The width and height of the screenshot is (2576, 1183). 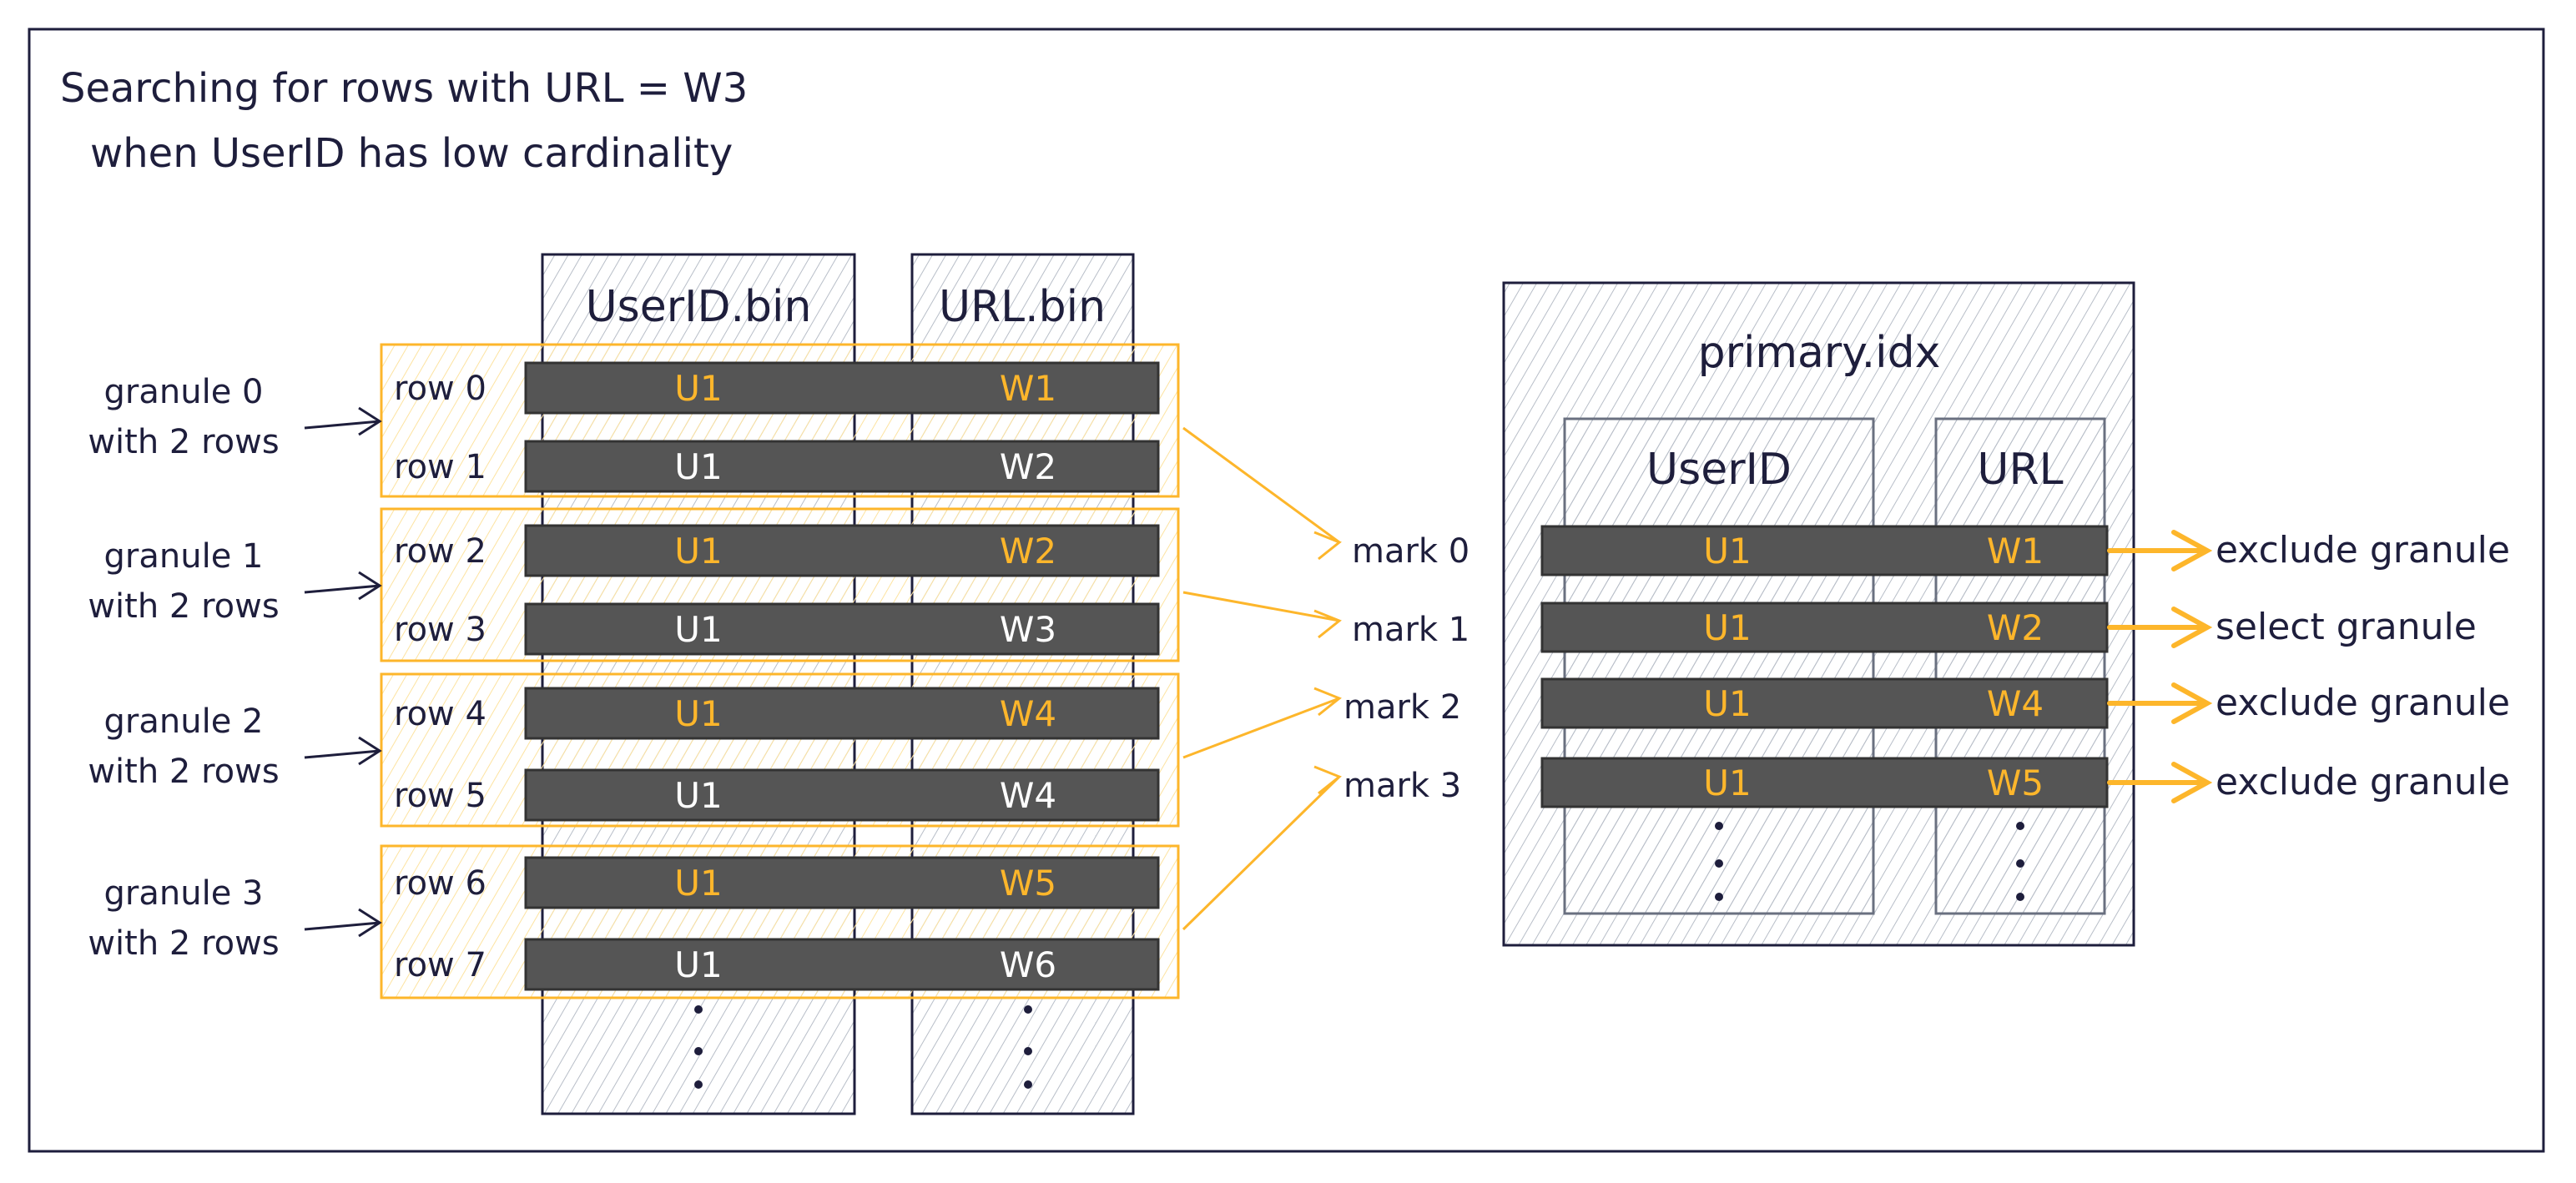 I want to click on idx-userid-header: UserID, so click(x=1719, y=470).